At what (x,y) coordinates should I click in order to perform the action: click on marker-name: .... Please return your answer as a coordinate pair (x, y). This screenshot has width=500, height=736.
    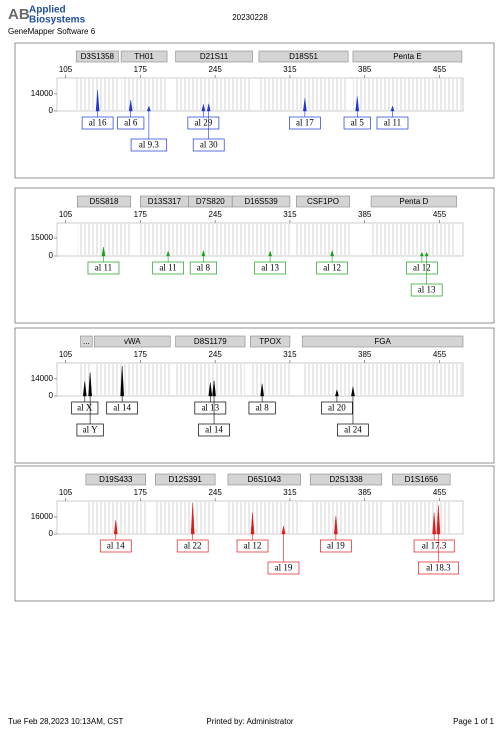
    Looking at the image, I should click on (86, 341).